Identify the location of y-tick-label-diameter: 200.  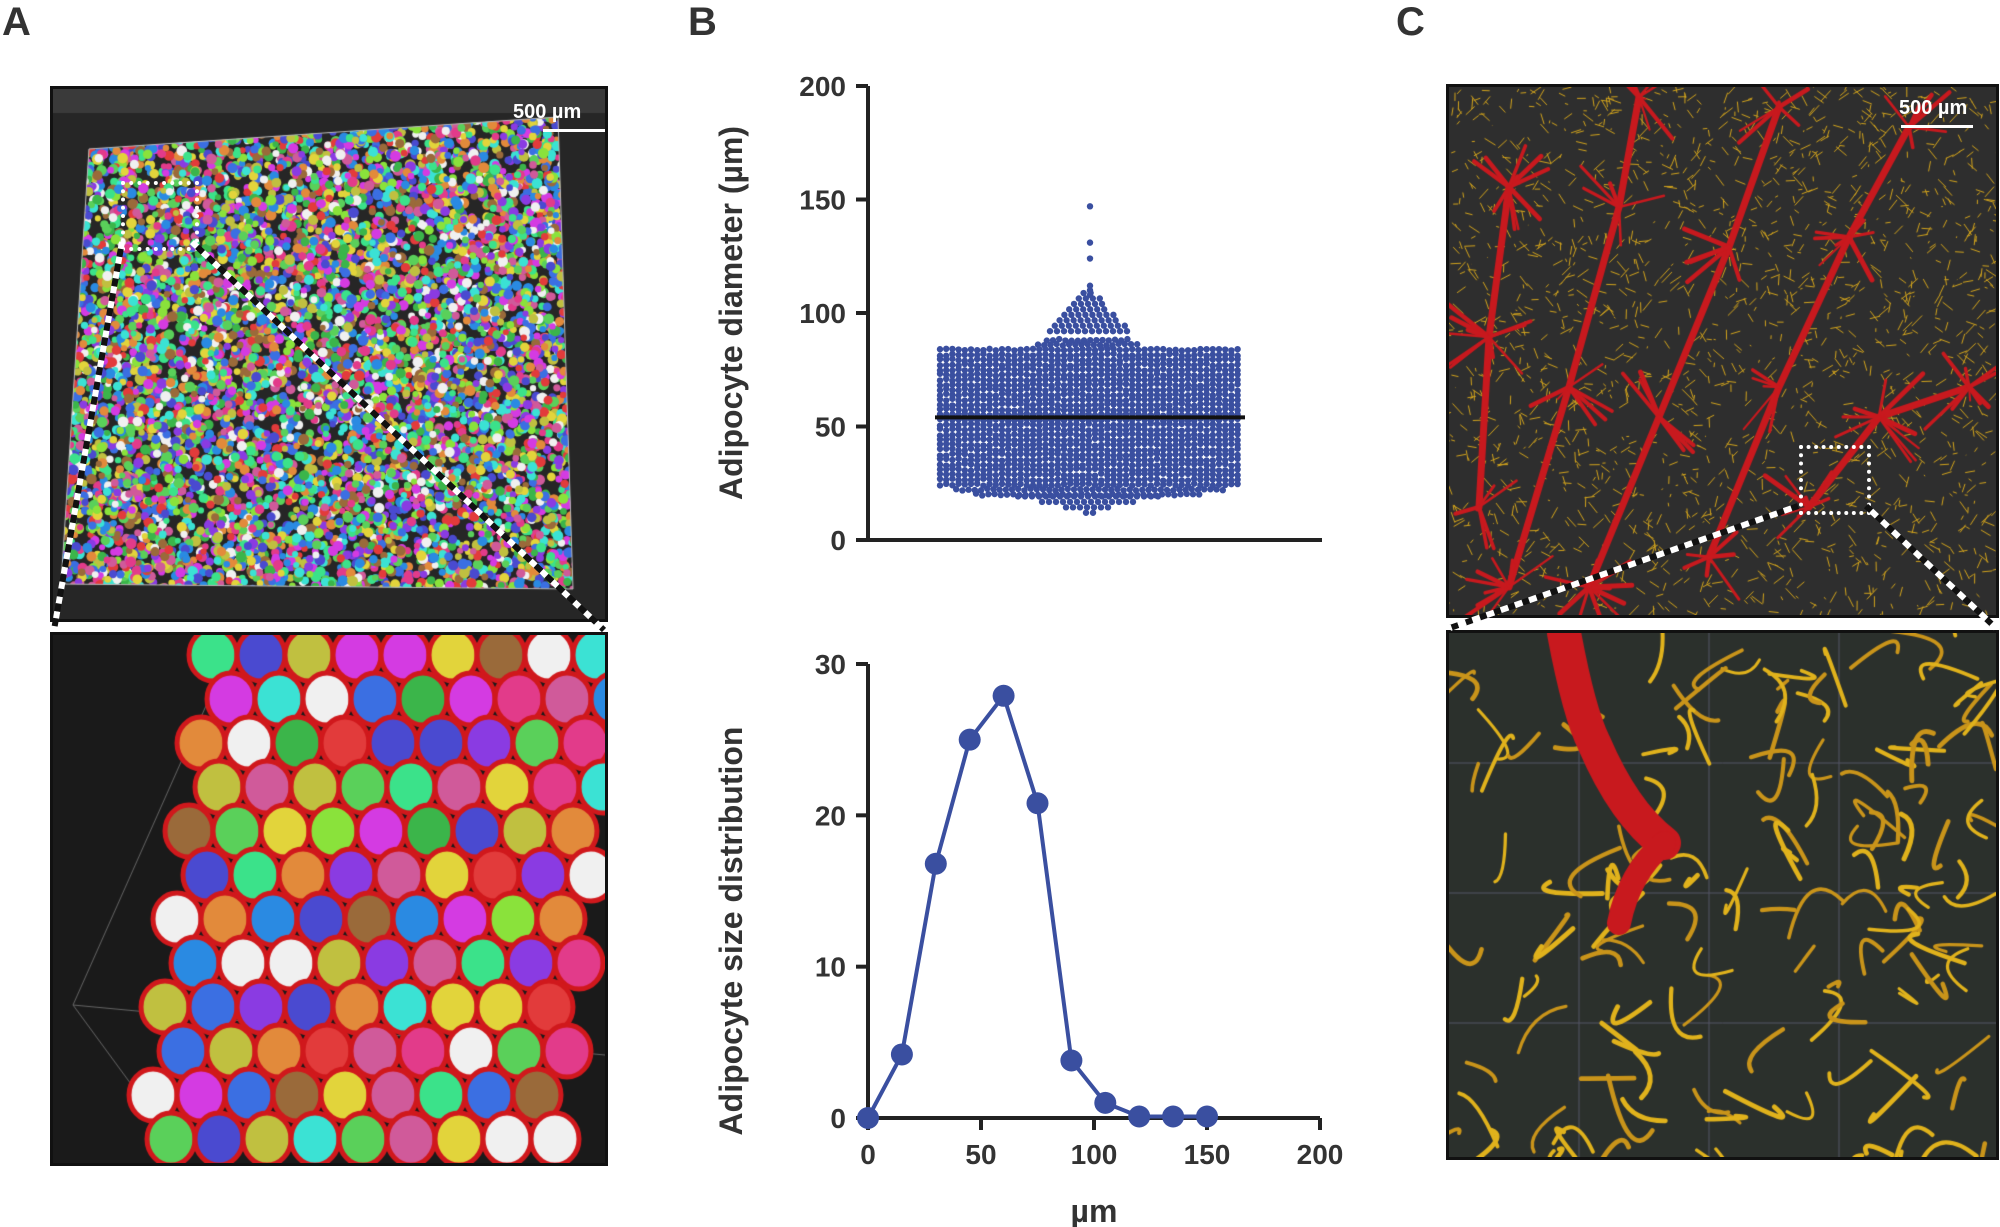
(822, 86).